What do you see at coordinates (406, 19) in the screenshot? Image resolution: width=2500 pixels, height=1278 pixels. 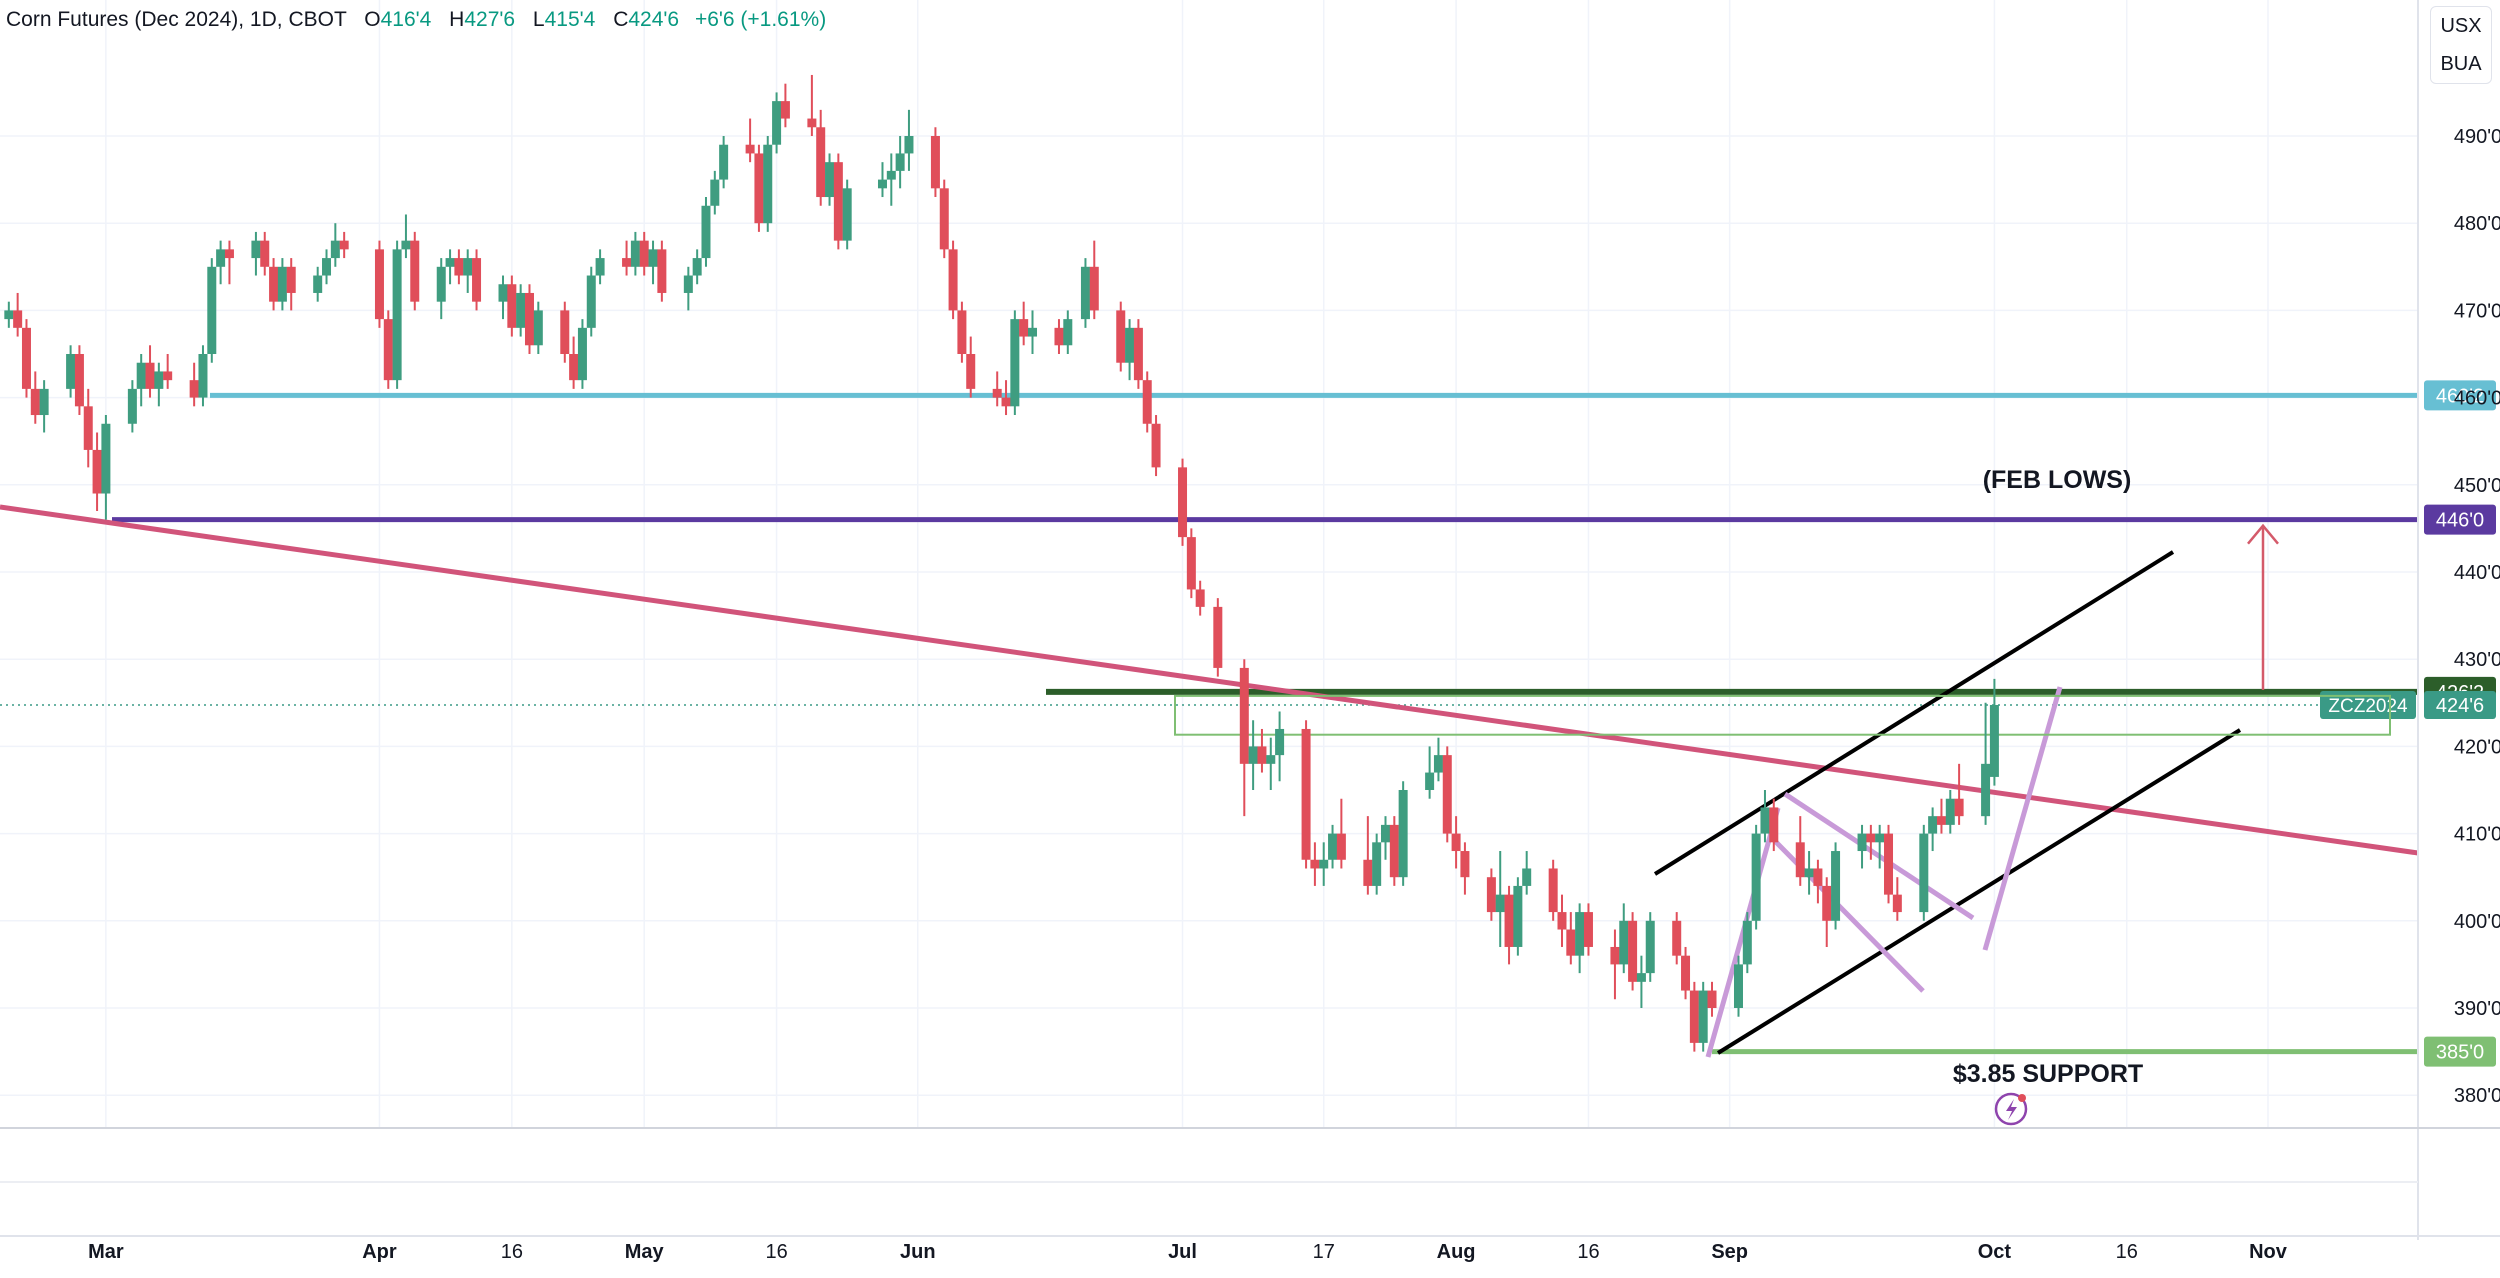 I see `open-value: 416'4` at bounding box center [406, 19].